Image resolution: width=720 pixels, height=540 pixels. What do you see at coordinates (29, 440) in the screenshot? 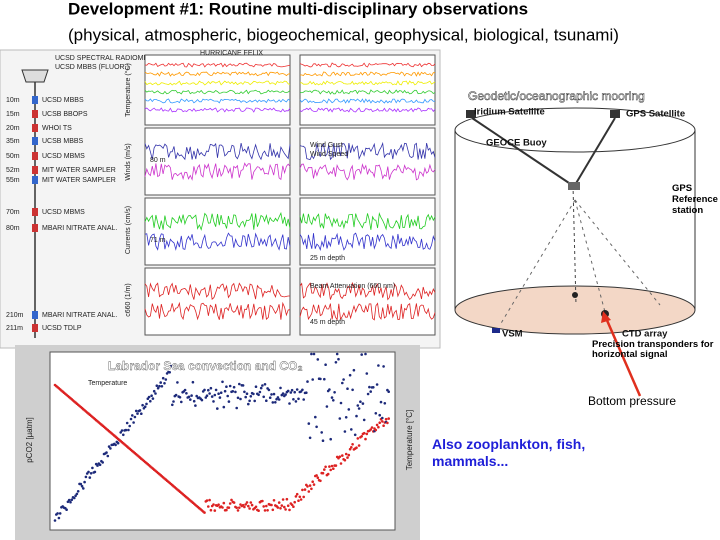
I see `co2-ylabel: pCO2 [µatm]` at bounding box center [29, 440].